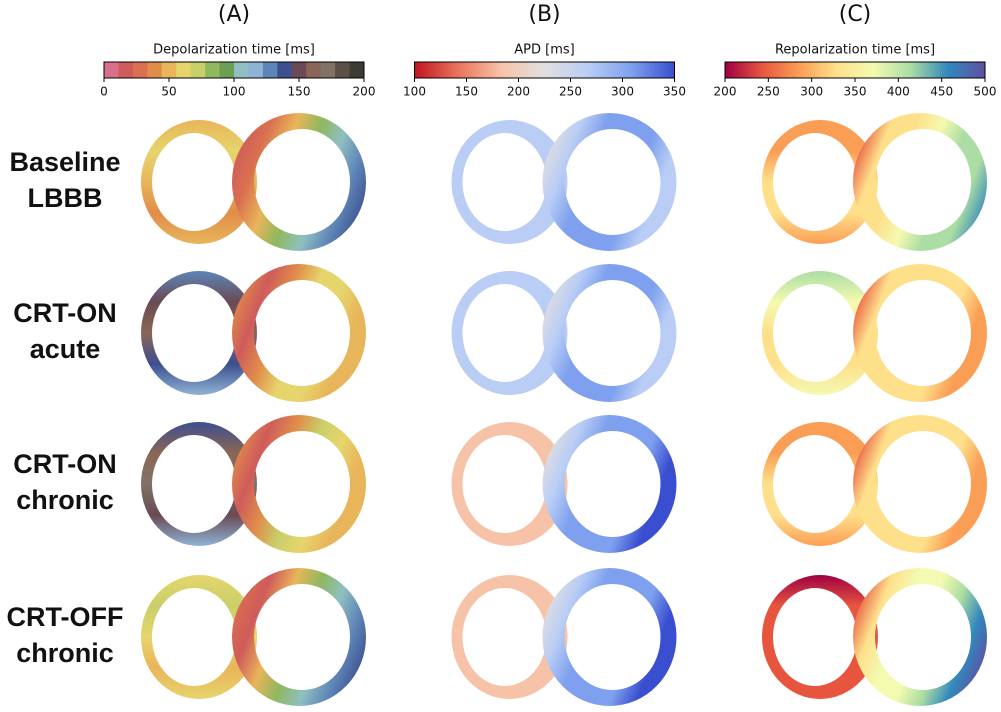 Image resolution: width=1001 pixels, height=712 pixels. Describe the element at coordinates (65, 617) in the screenshot. I see `row-label: CRT-OFF` at that location.